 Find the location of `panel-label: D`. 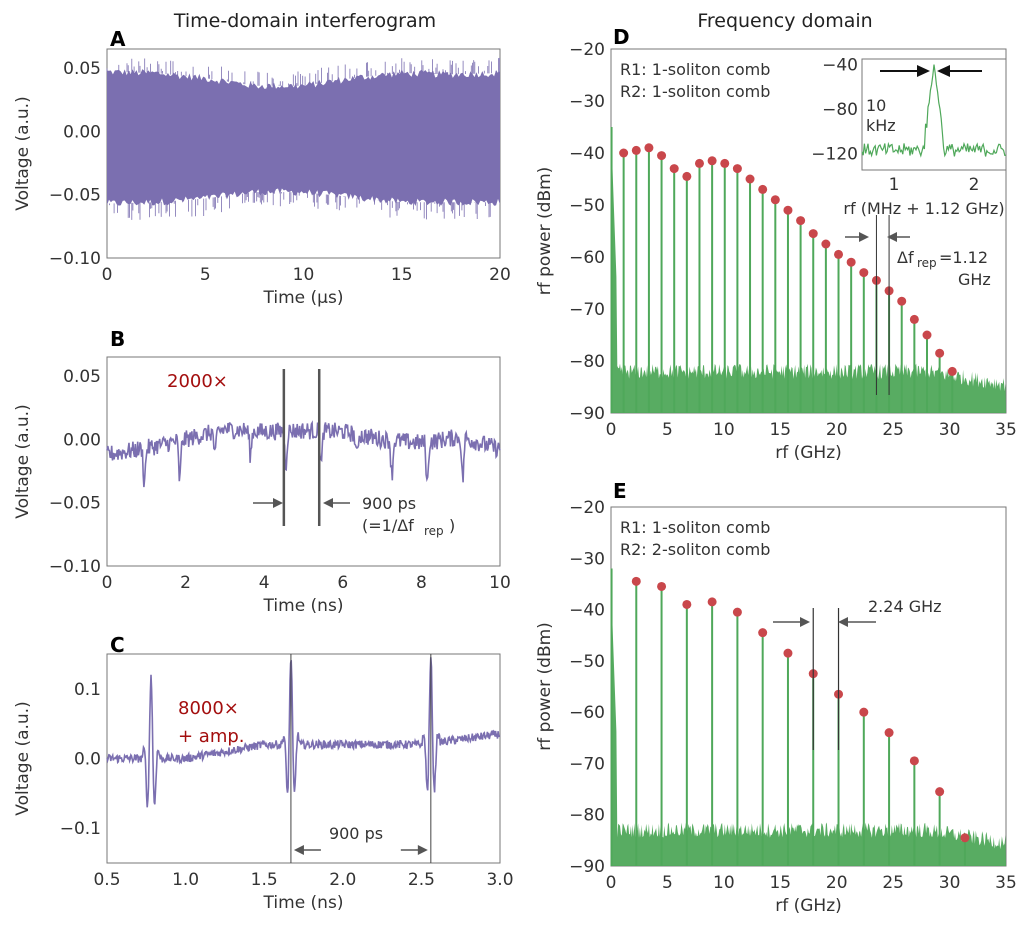

panel-label: D is located at coordinates (621, 37).